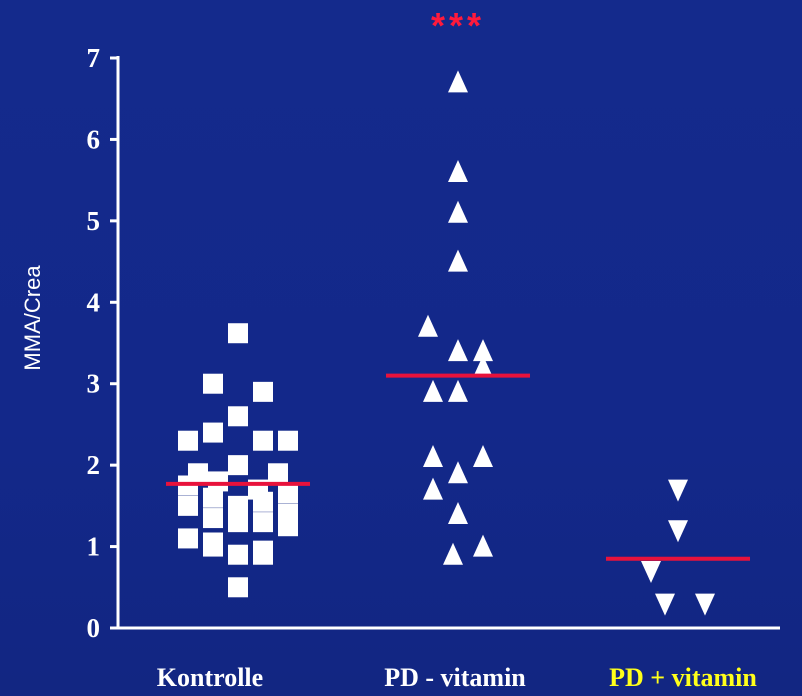 This screenshot has width=802, height=696. I want to click on category-label-2: PD - vitamin, so click(455, 677).